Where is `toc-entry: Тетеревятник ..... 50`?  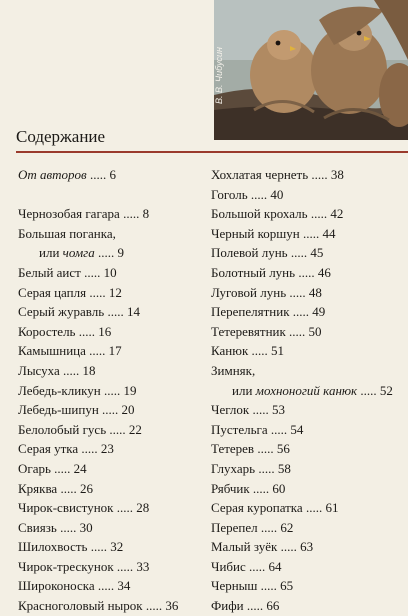
toc-entry: Тетеревятник ..... 50 is located at coordinates (307, 332).